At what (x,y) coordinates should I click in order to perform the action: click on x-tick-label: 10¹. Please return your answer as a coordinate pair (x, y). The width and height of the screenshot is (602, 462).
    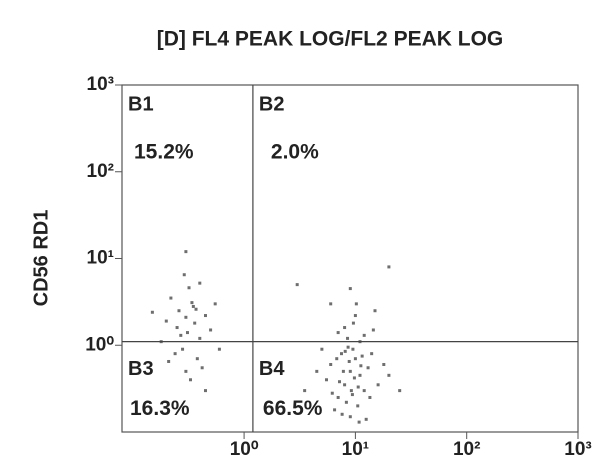
    Looking at the image, I should click on (355, 449).